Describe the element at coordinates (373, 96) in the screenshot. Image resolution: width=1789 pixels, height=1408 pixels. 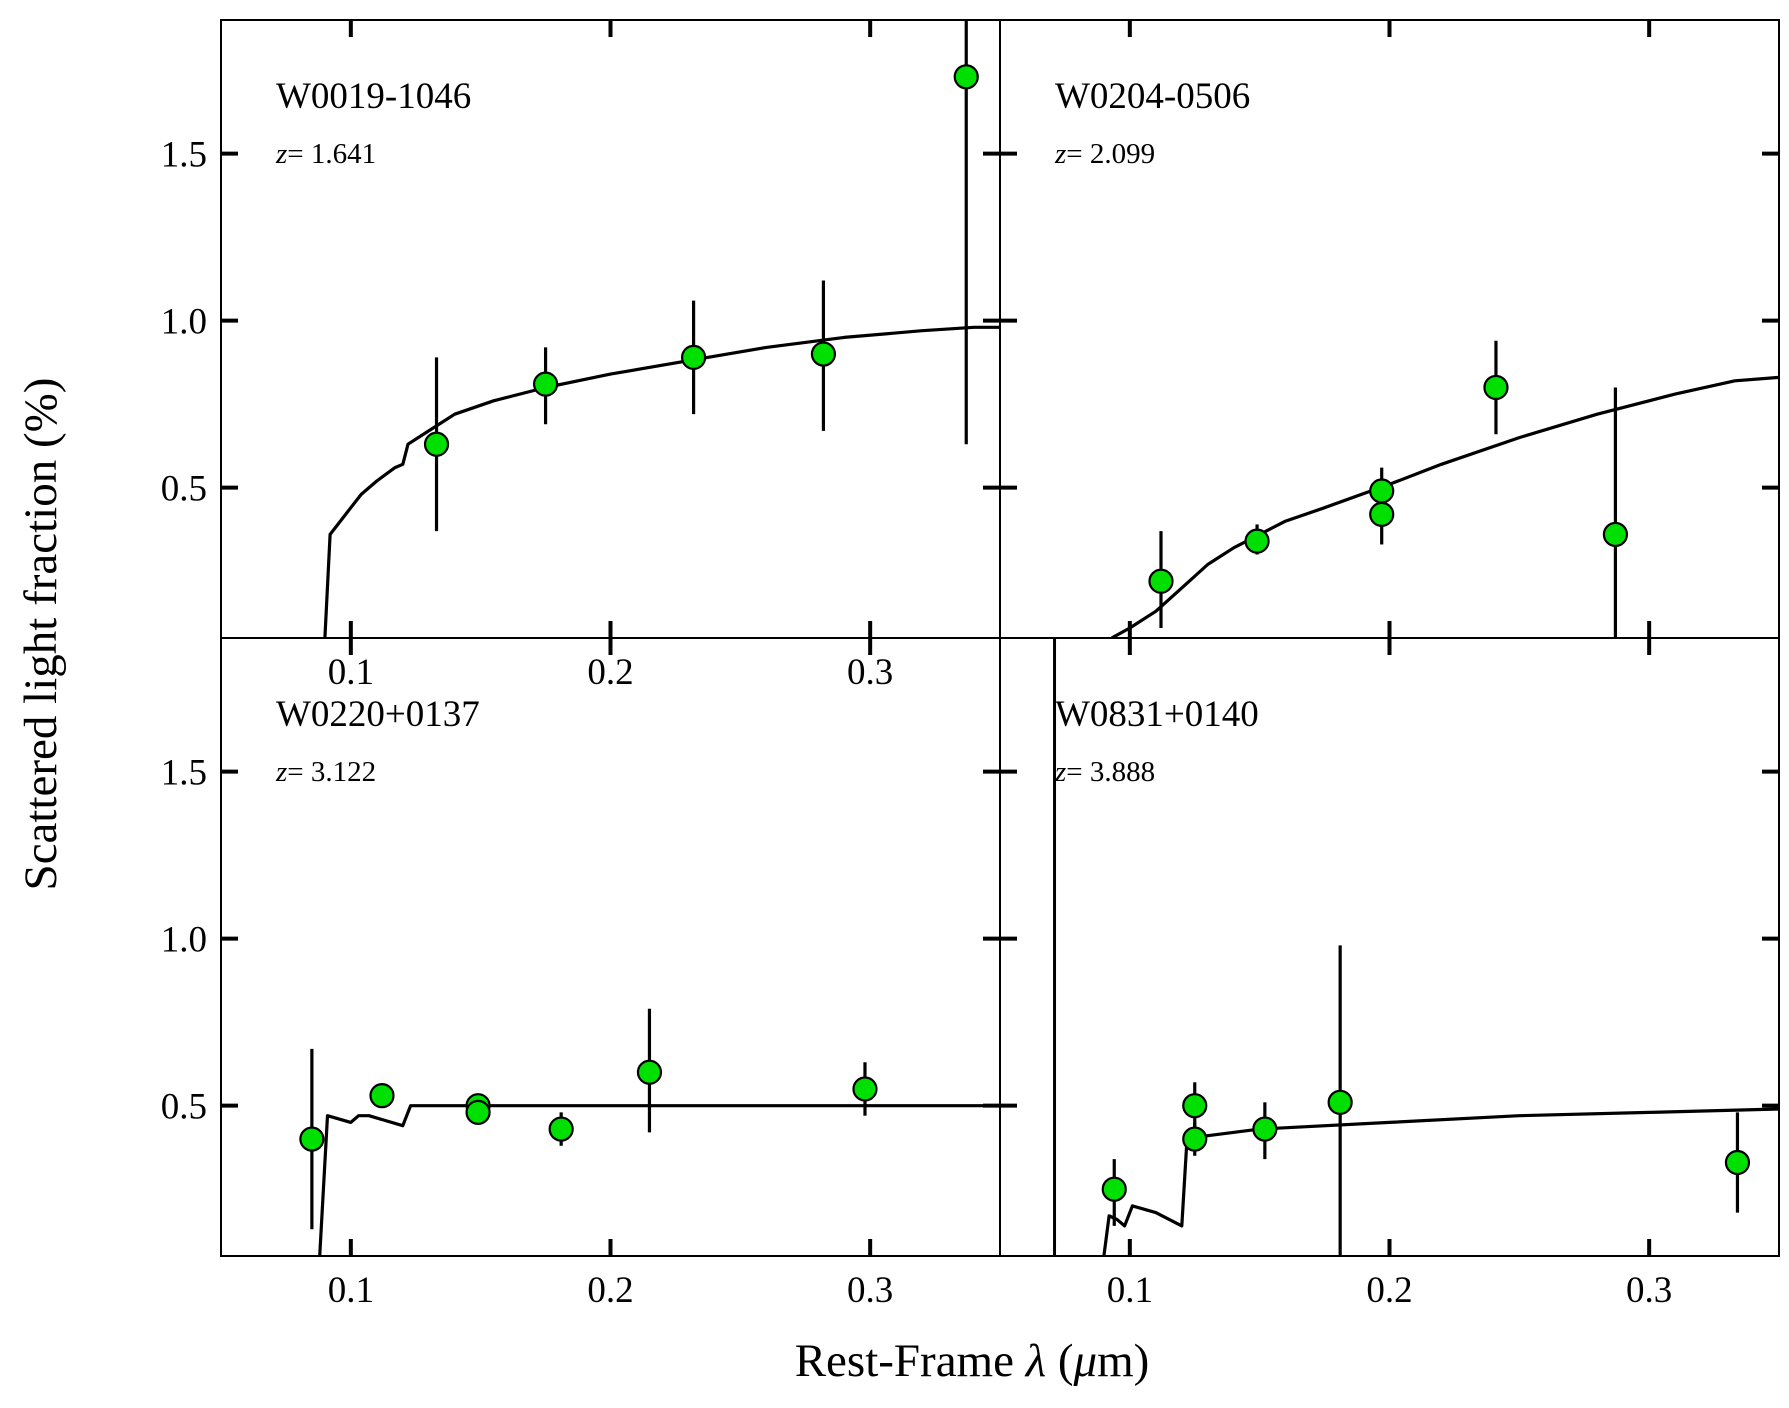
I see `panel-label: W0019-1046` at that location.